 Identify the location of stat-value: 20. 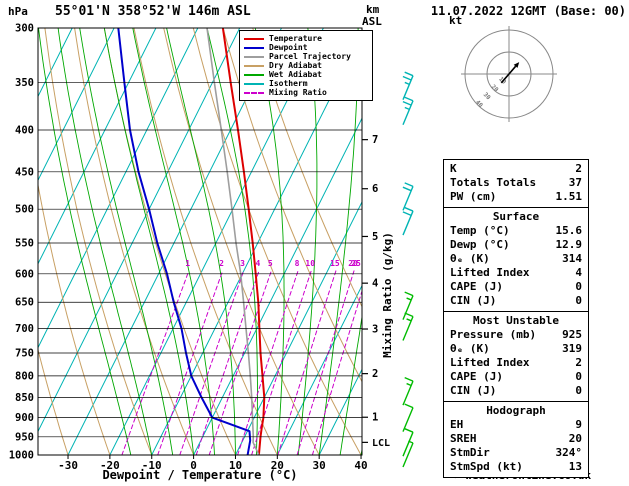
(575, 438).